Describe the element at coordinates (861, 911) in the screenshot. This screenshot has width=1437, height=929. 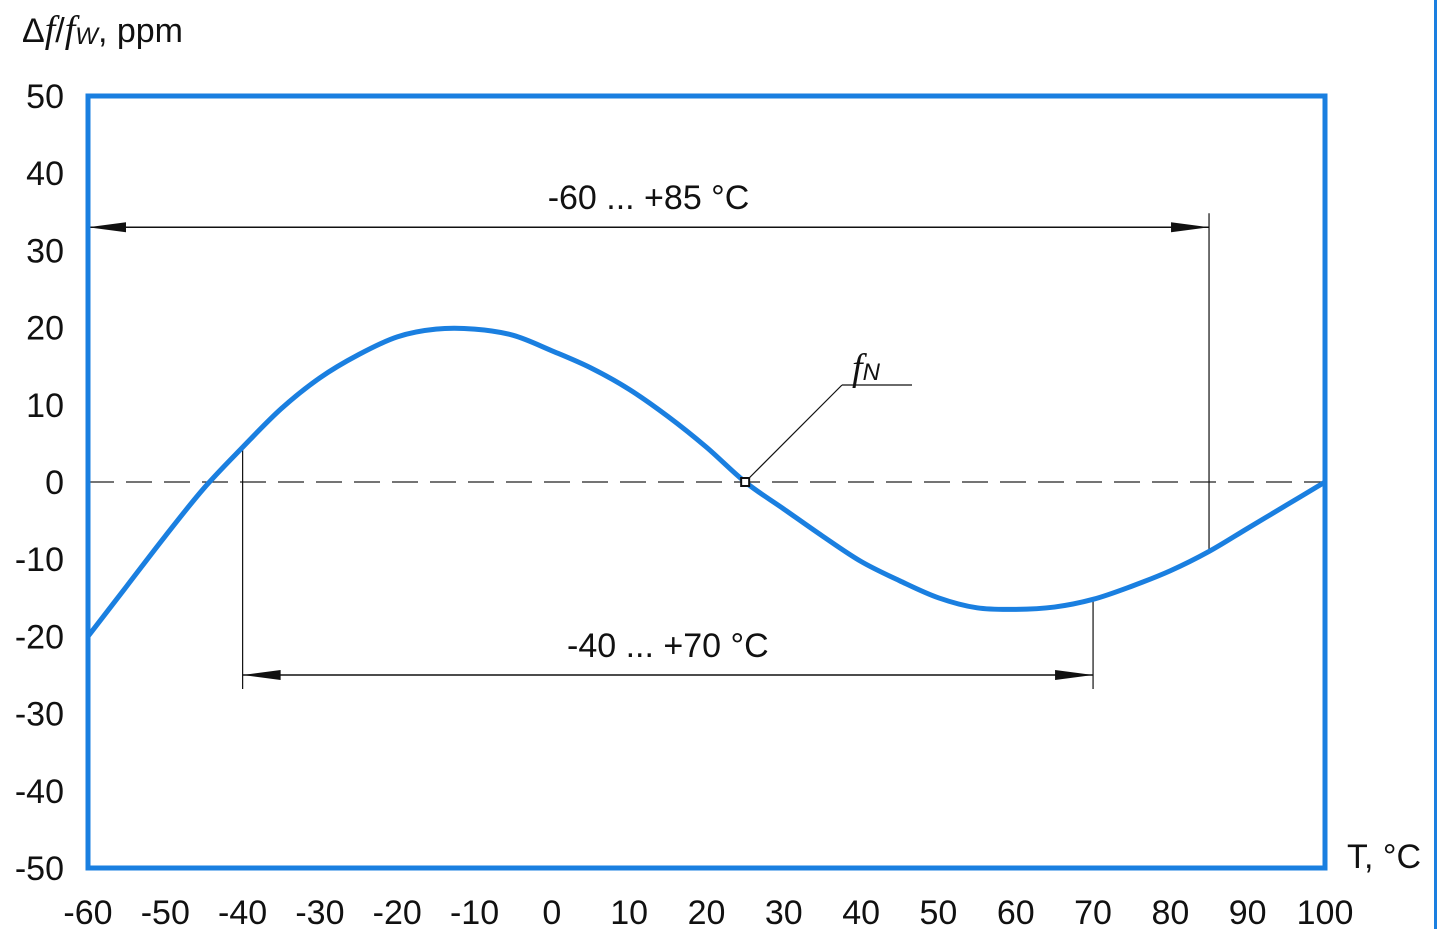
I see `x-tick-label: 40` at that location.